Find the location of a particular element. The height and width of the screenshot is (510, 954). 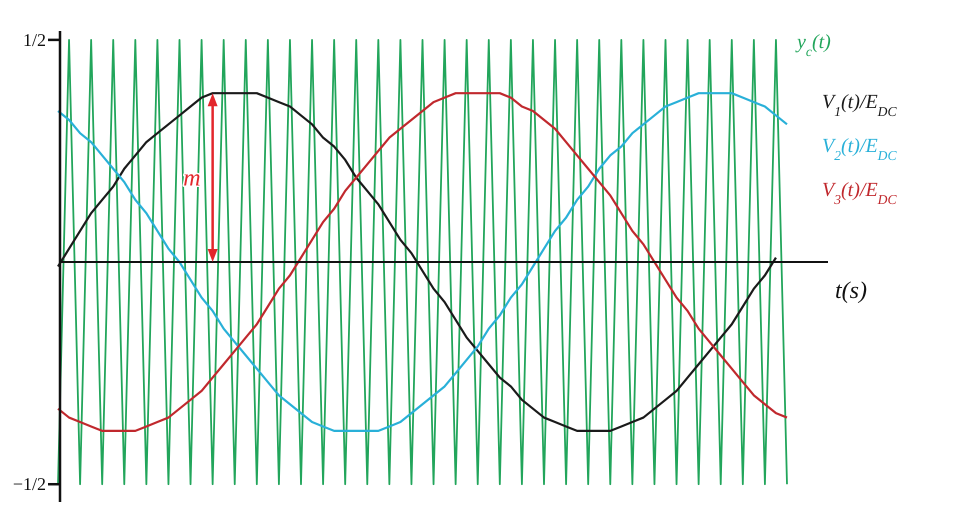

series-label: V$_{2}$(t)/E$_{DC}$ is located at coordinates (860, 148).